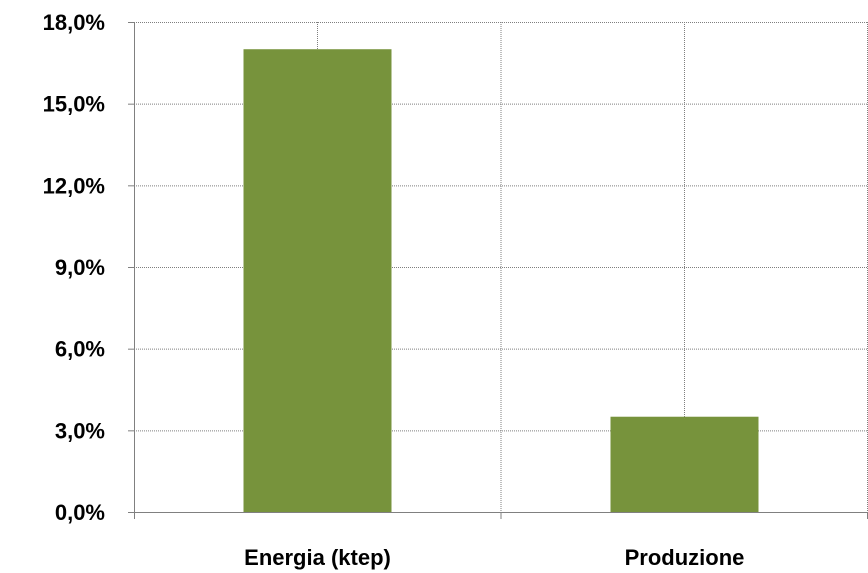  I want to click on x-category-label: Energia (ktep), so click(317, 557).